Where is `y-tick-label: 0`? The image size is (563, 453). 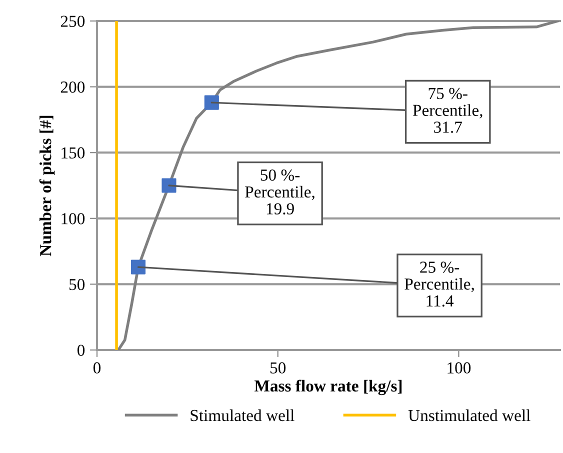 y-tick-label: 0 is located at coordinates (81, 350).